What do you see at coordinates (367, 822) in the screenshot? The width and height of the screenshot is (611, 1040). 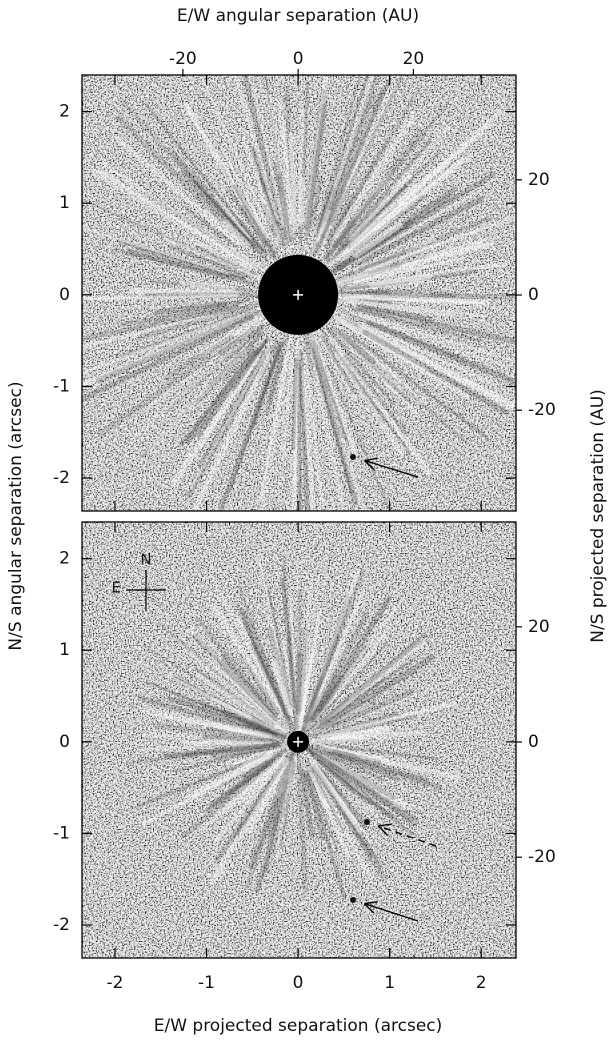 I see `companion-source` at bounding box center [367, 822].